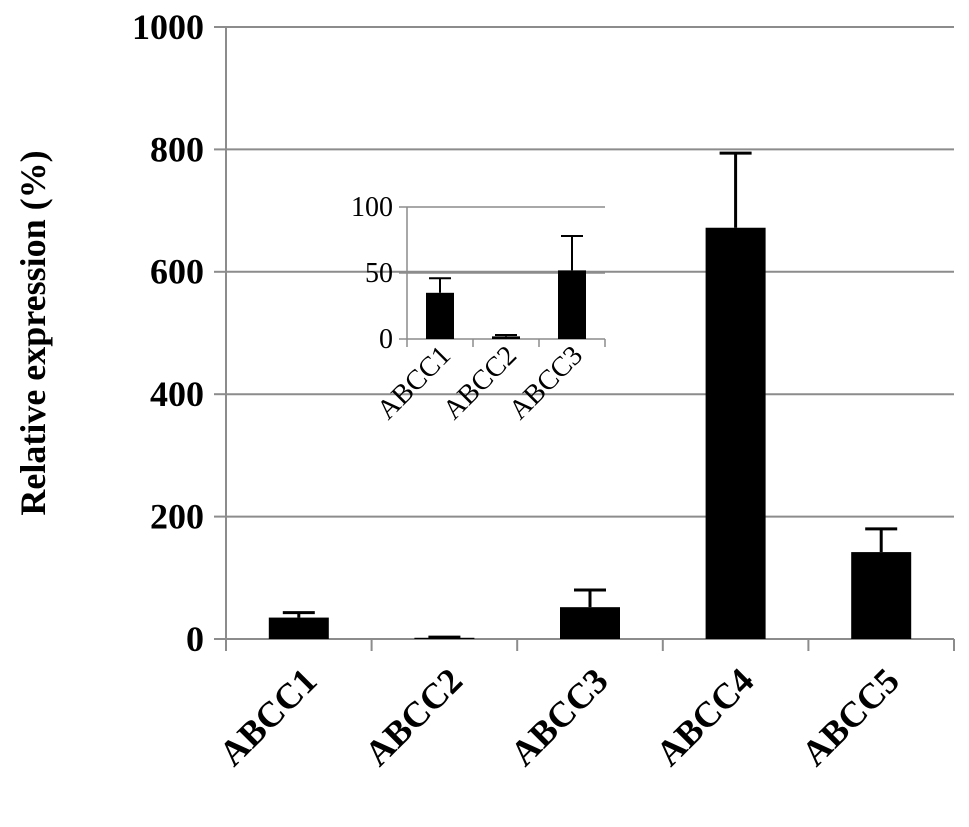 This screenshot has height=827, width=969. I want to click on main-y-tick-label: 200, so click(177, 516).